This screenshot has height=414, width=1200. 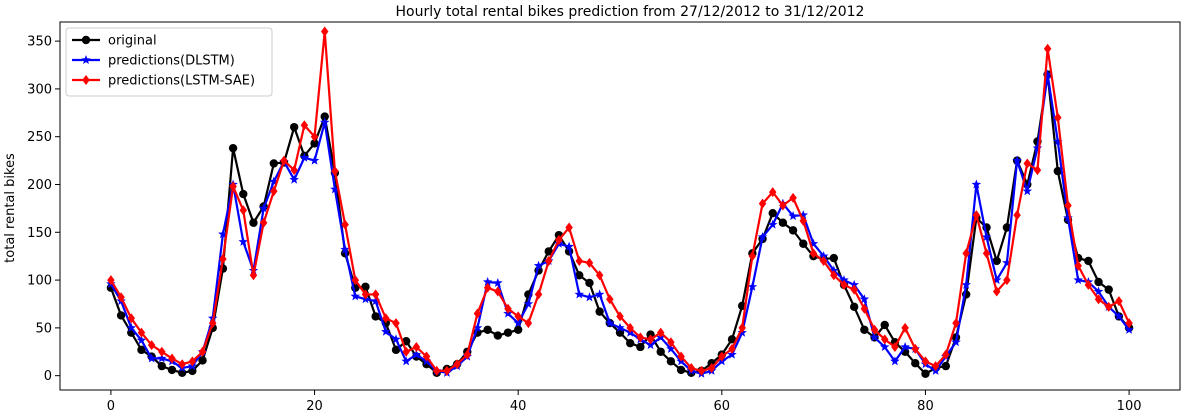 I want to click on legend-label-predictions-lstm-sae: predictions(LSTM-SAE), so click(x=181, y=81).